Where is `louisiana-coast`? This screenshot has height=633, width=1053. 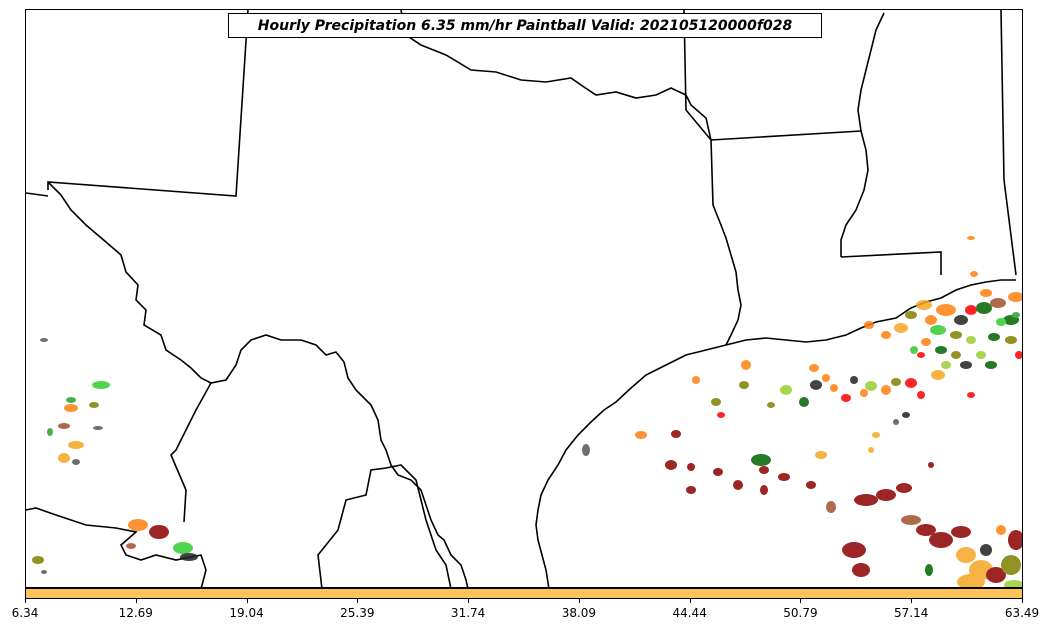
louisiana-coast is located at coordinates (870, 312).